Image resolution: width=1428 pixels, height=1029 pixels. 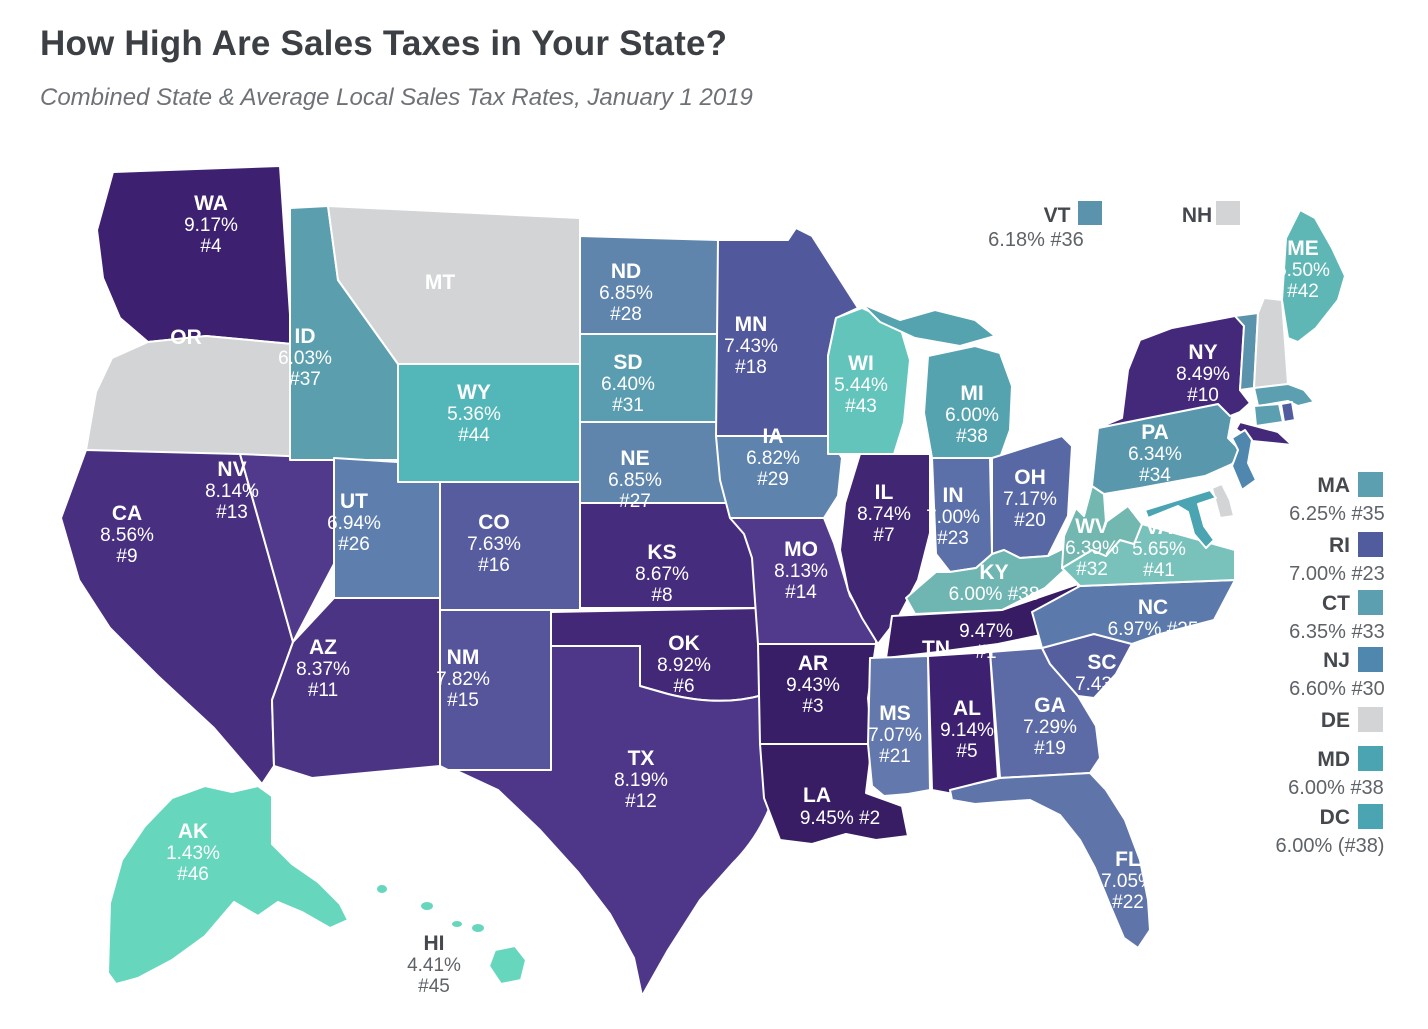 What do you see at coordinates (1370, 816) in the screenshot?
I see `legend-dc-swatch` at bounding box center [1370, 816].